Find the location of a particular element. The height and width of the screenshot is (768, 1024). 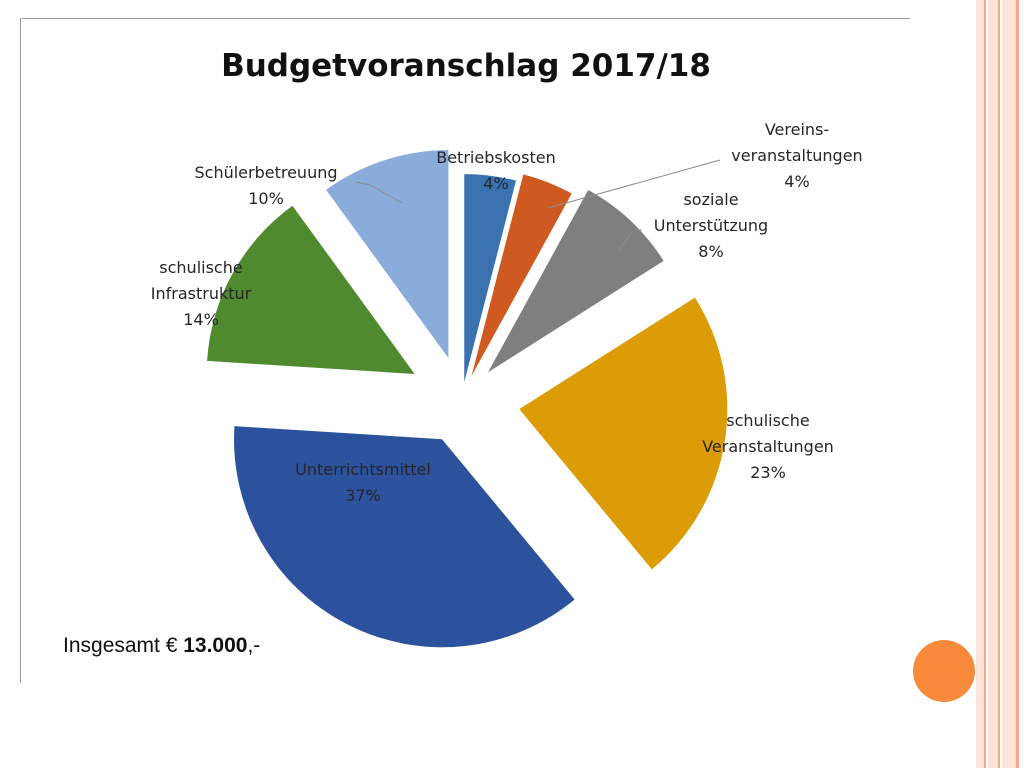

total-amount: 13.000 is located at coordinates (215, 645).